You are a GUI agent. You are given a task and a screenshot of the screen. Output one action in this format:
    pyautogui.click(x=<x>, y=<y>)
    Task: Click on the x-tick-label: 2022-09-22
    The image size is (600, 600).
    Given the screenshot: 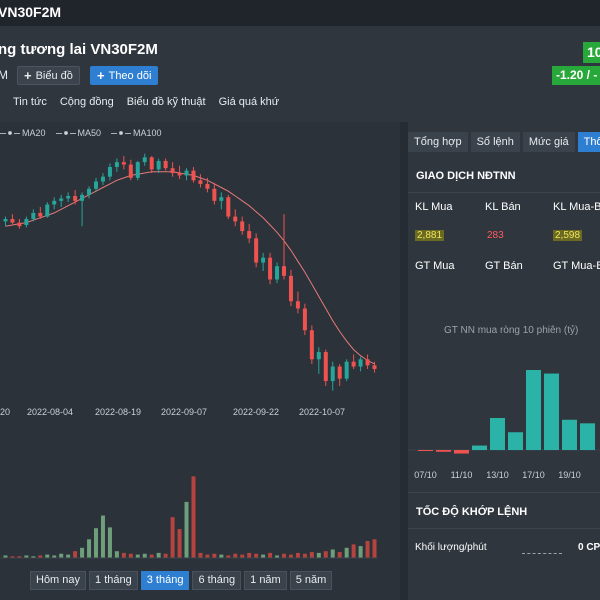 What is the action you would take?
    pyautogui.click(x=256, y=412)
    